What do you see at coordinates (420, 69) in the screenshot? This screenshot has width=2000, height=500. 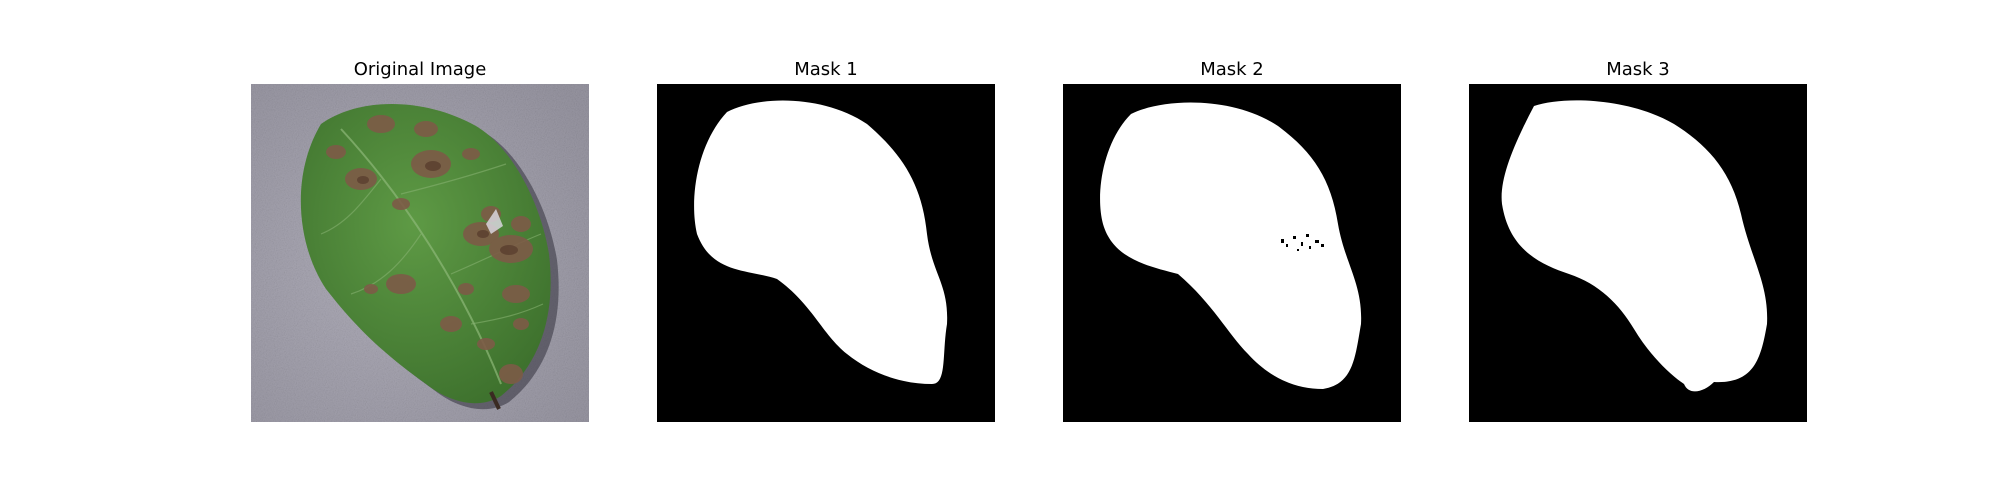 I see `panel-title: Original Image` at bounding box center [420, 69].